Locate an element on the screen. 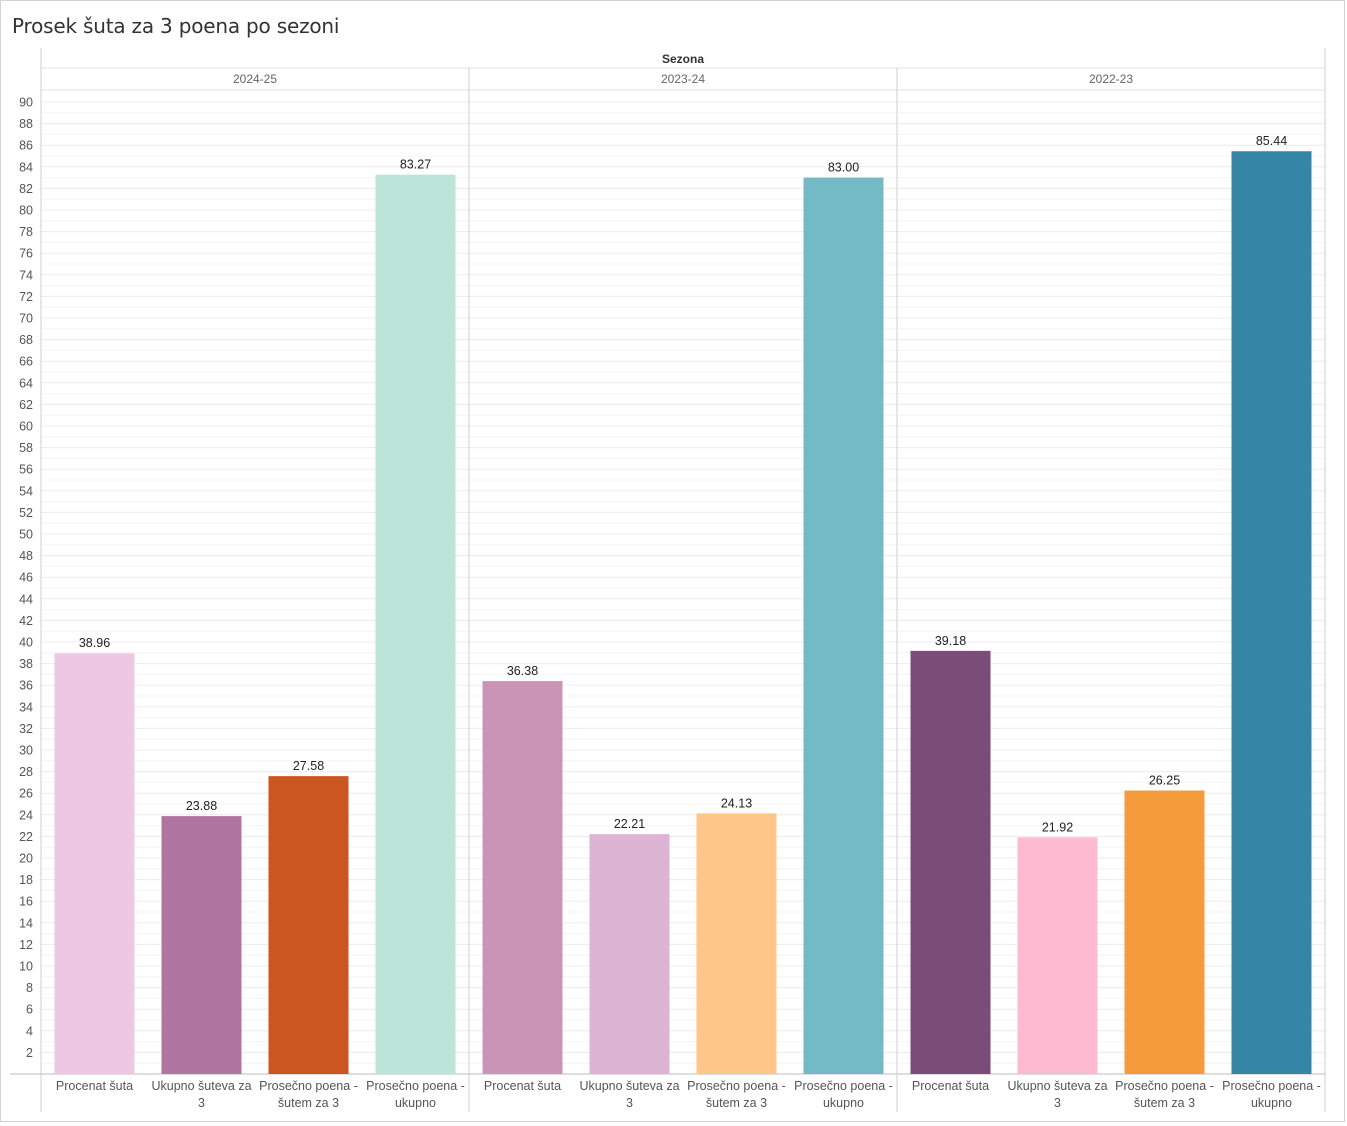 The height and width of the screenshot is (1126, 1347). data-label: 39.18 is located at coordinates (950, 641).